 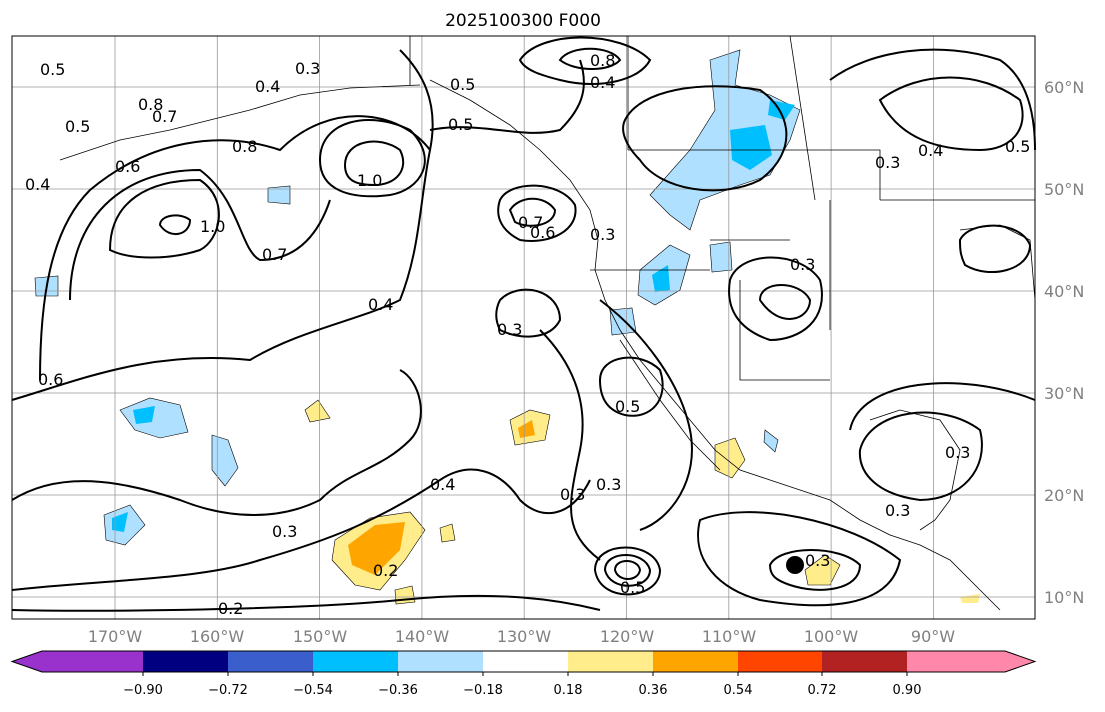 What do you see at coordinates (115, 636) in the screenshot?
I see `lon-tick-label: 170°W` at bounding box center [115, 636].